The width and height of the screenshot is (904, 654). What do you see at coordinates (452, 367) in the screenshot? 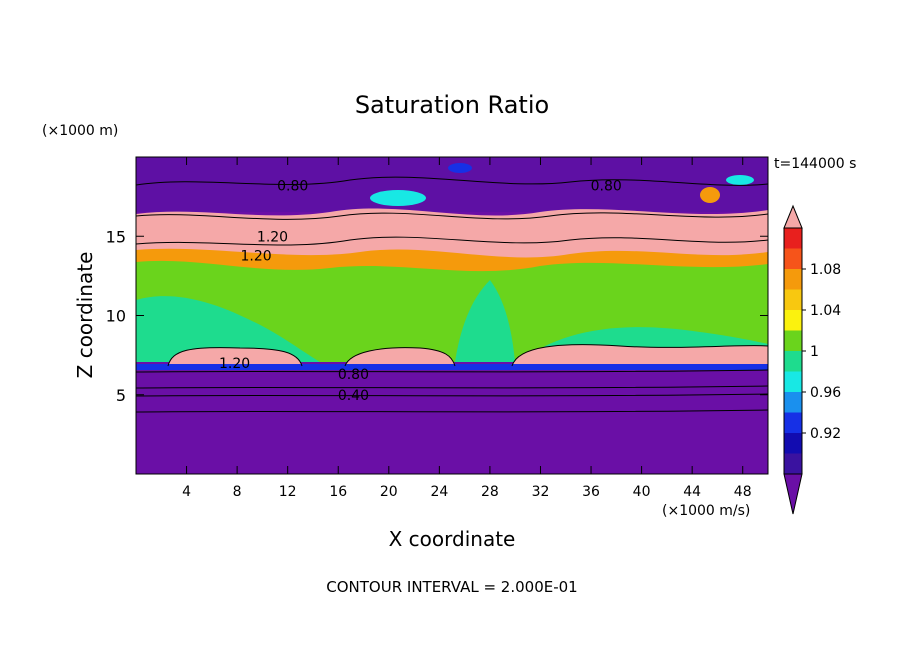
I see `cloud-base` at bounding box center [452, 367].